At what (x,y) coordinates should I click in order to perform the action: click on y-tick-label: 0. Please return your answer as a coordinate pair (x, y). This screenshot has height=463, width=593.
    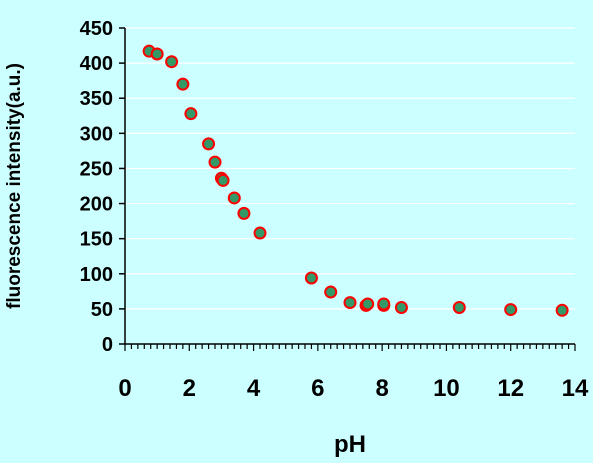
    Looking at the image, I should click on (107, 345).